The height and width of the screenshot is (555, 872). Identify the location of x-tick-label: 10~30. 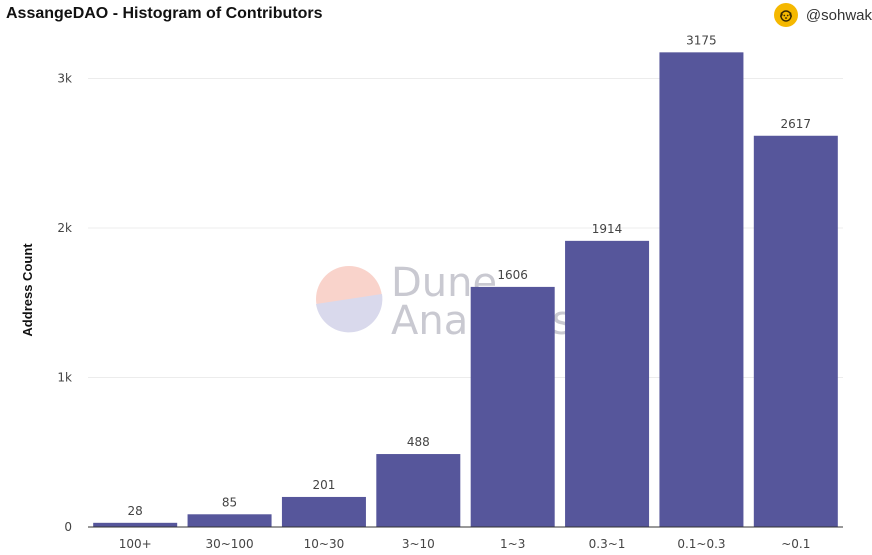
(324, 544).